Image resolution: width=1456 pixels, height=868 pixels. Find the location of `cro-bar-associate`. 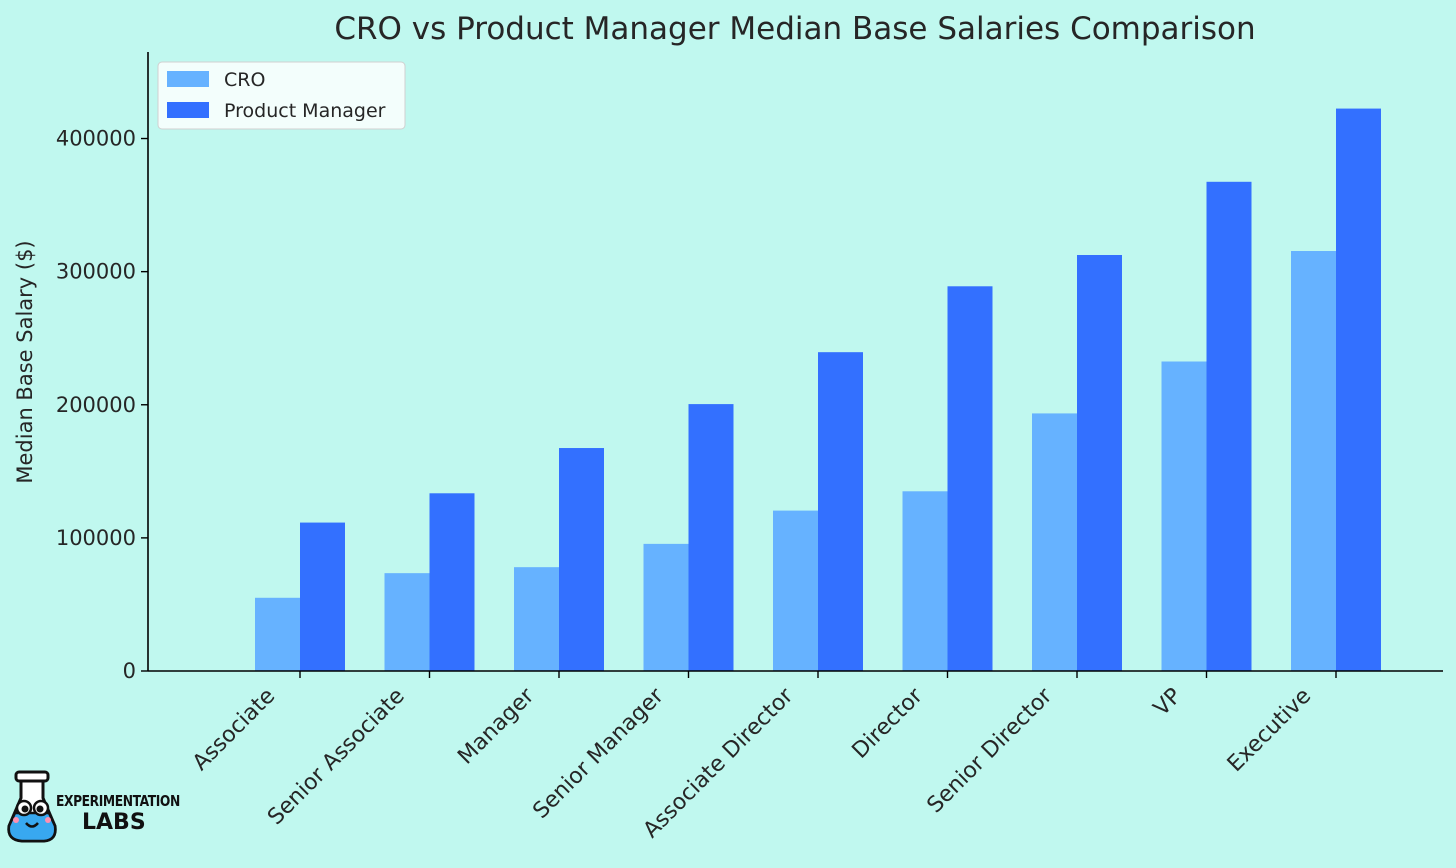

cro-bar-associate is located at coordinates (277, 634).